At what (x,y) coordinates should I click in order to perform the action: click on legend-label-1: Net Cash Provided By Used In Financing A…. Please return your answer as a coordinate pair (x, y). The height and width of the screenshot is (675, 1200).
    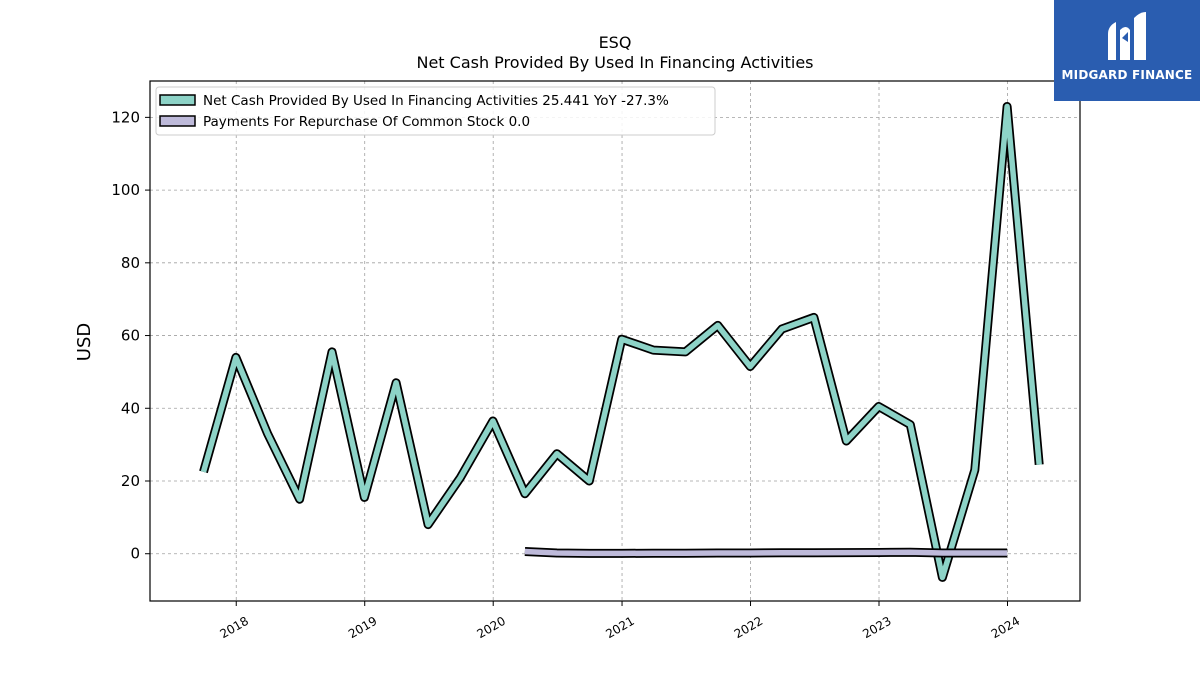
    Looking at the image, I should click on (436, 101).